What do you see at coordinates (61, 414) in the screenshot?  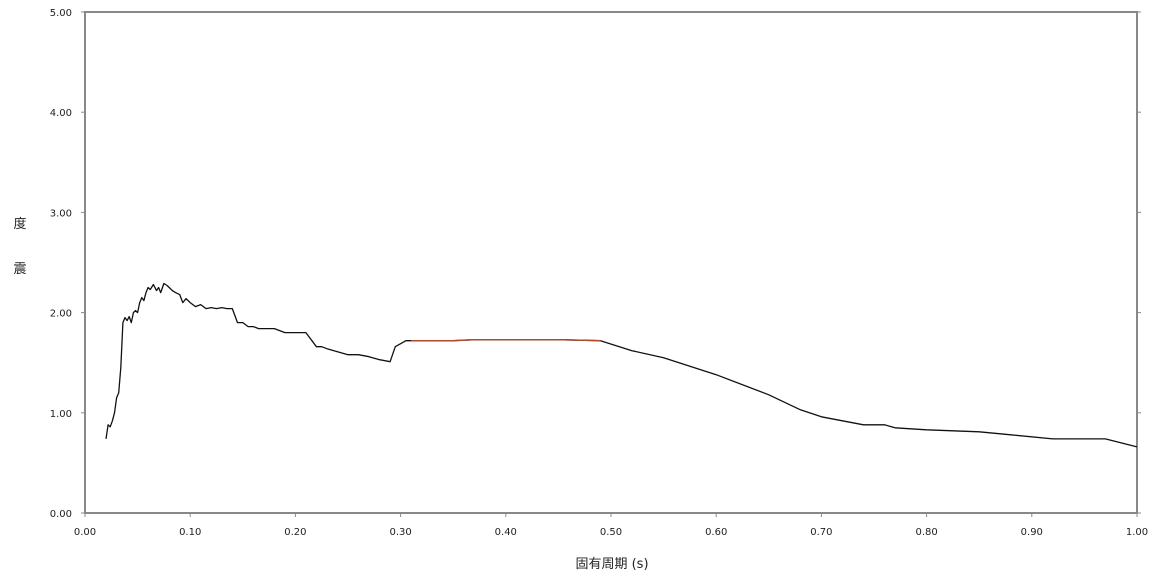 I see `y-tick-label: 1.00` at bounding box center [61, 414].